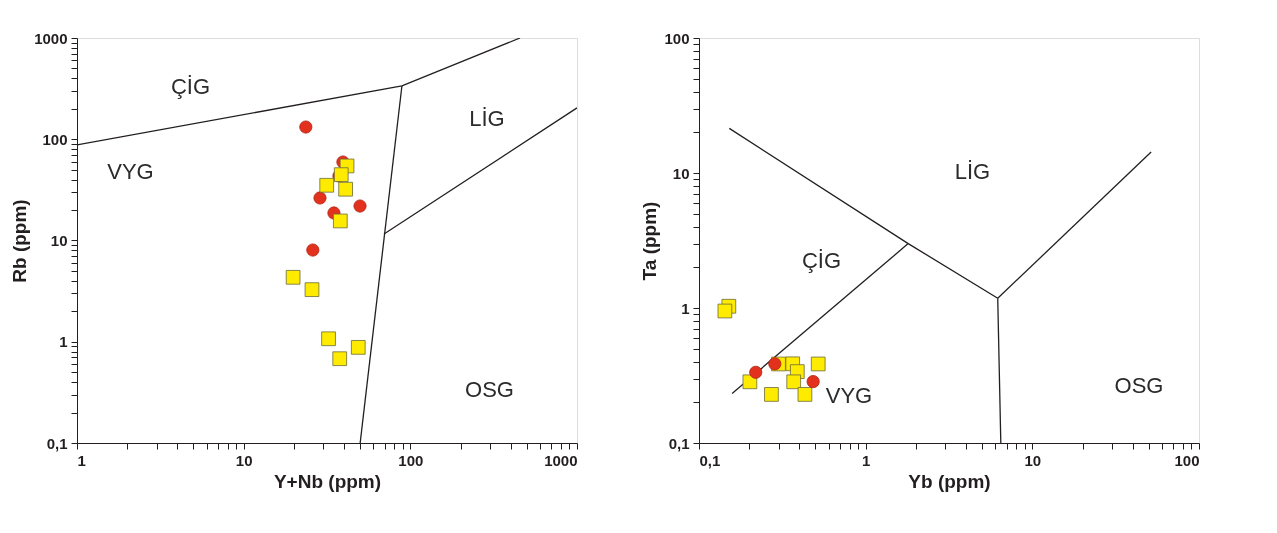  Describe the element at coordinates (650, 241) in the screenshot. I see `y-axis-title: Ta (ppm)` at that location.